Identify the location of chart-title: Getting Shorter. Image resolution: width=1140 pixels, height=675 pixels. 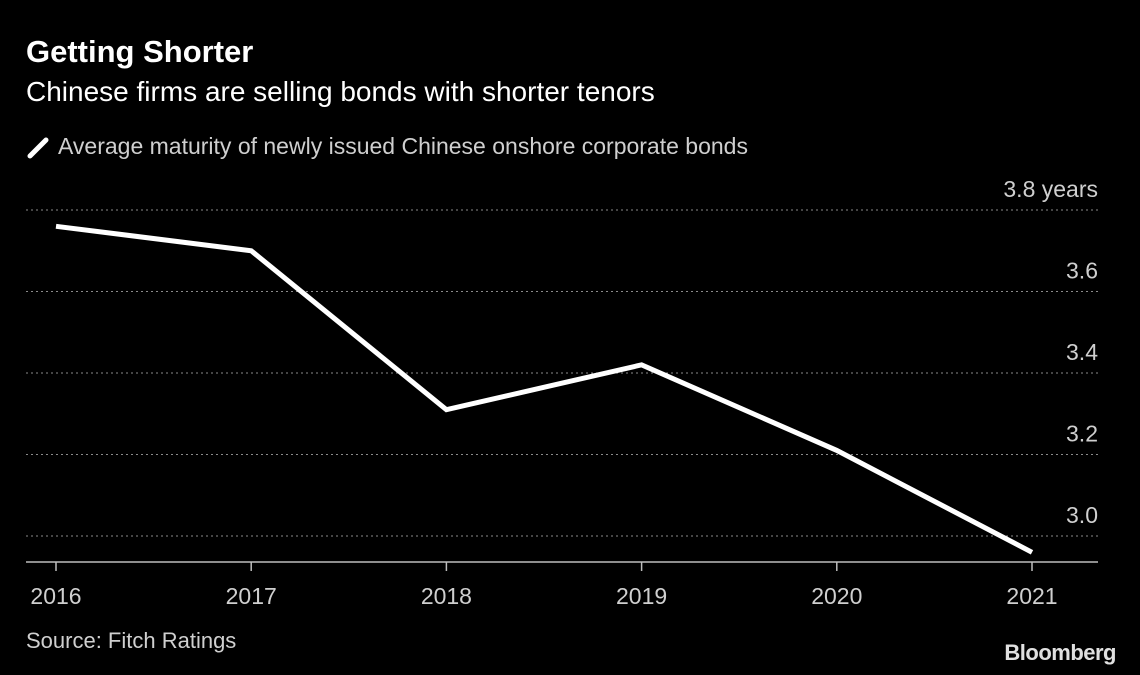
(140, 51).